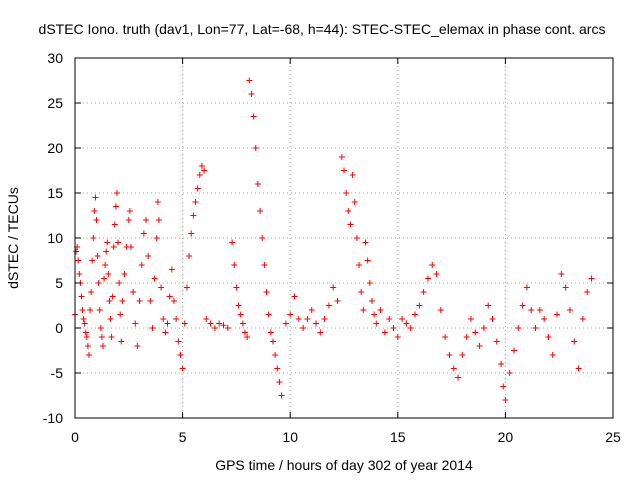 The width and height of the screenshot is (640, 480). What do you see at coordinates (346, 437) in the screenshot?
I see `x-tick-labels: 0 5 10 15 20 25` at bounding box center [346, 437].